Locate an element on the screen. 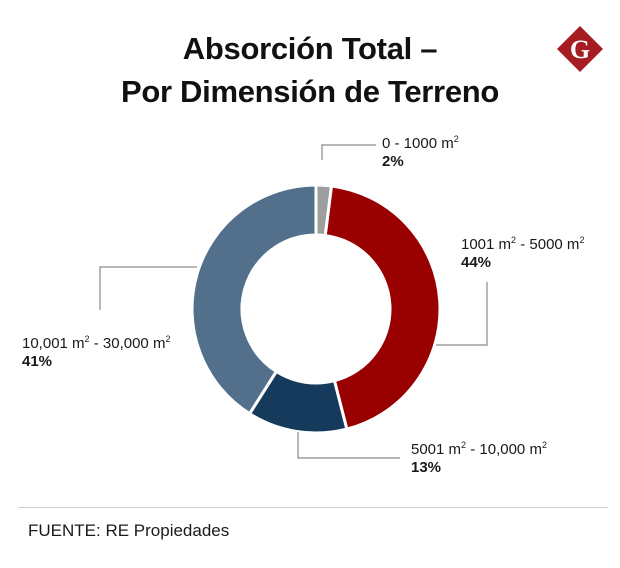  slice-percent-10001-30000: 41% is located at coordinates (37, 361).